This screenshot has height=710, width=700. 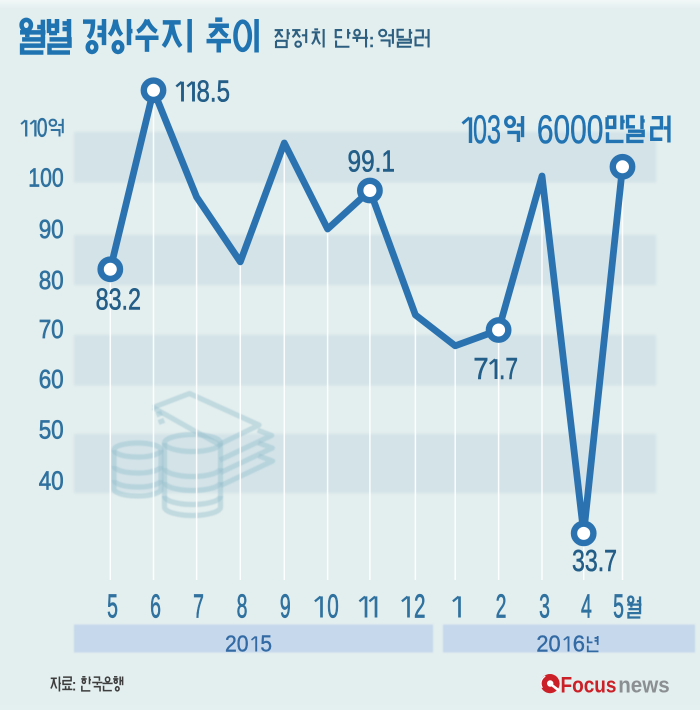 What do you see at coordinates (487, 130) in the screenshot?
I see `svg-text: 03` at bounding box center [487, 130].